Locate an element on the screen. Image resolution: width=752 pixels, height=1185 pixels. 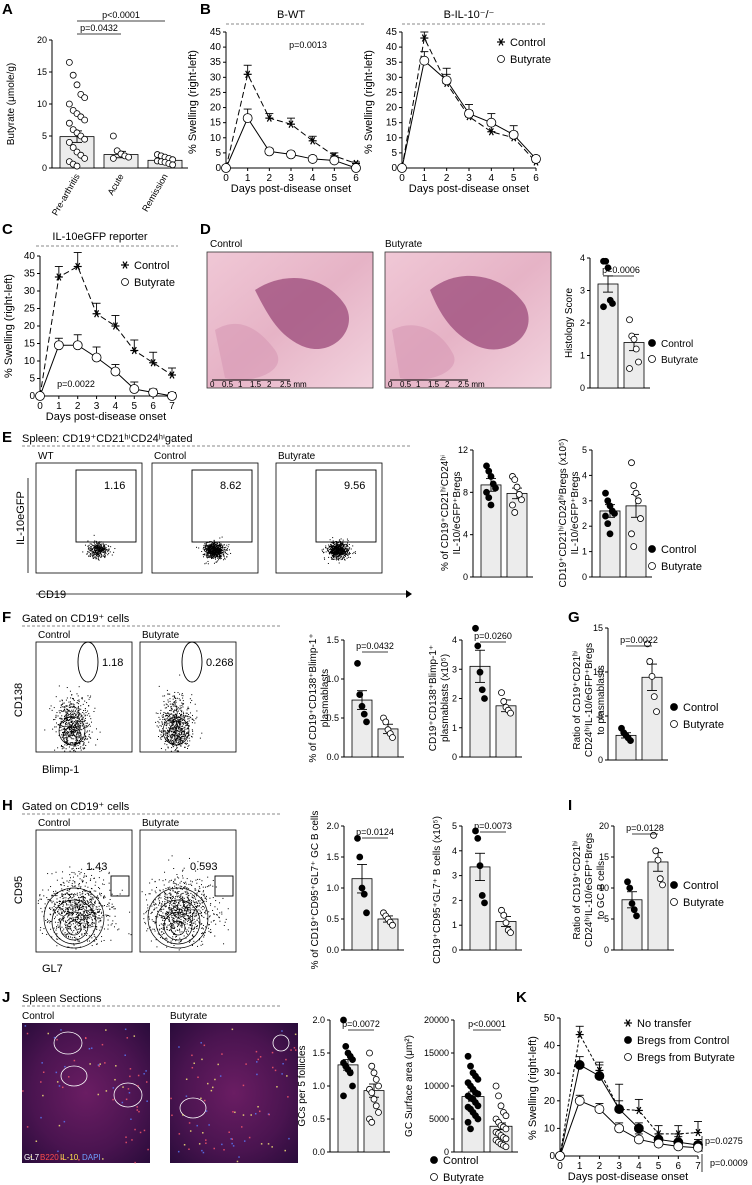
gating-title-f: Gated on CD19⁺ cells is located at coordinates (76, 619).